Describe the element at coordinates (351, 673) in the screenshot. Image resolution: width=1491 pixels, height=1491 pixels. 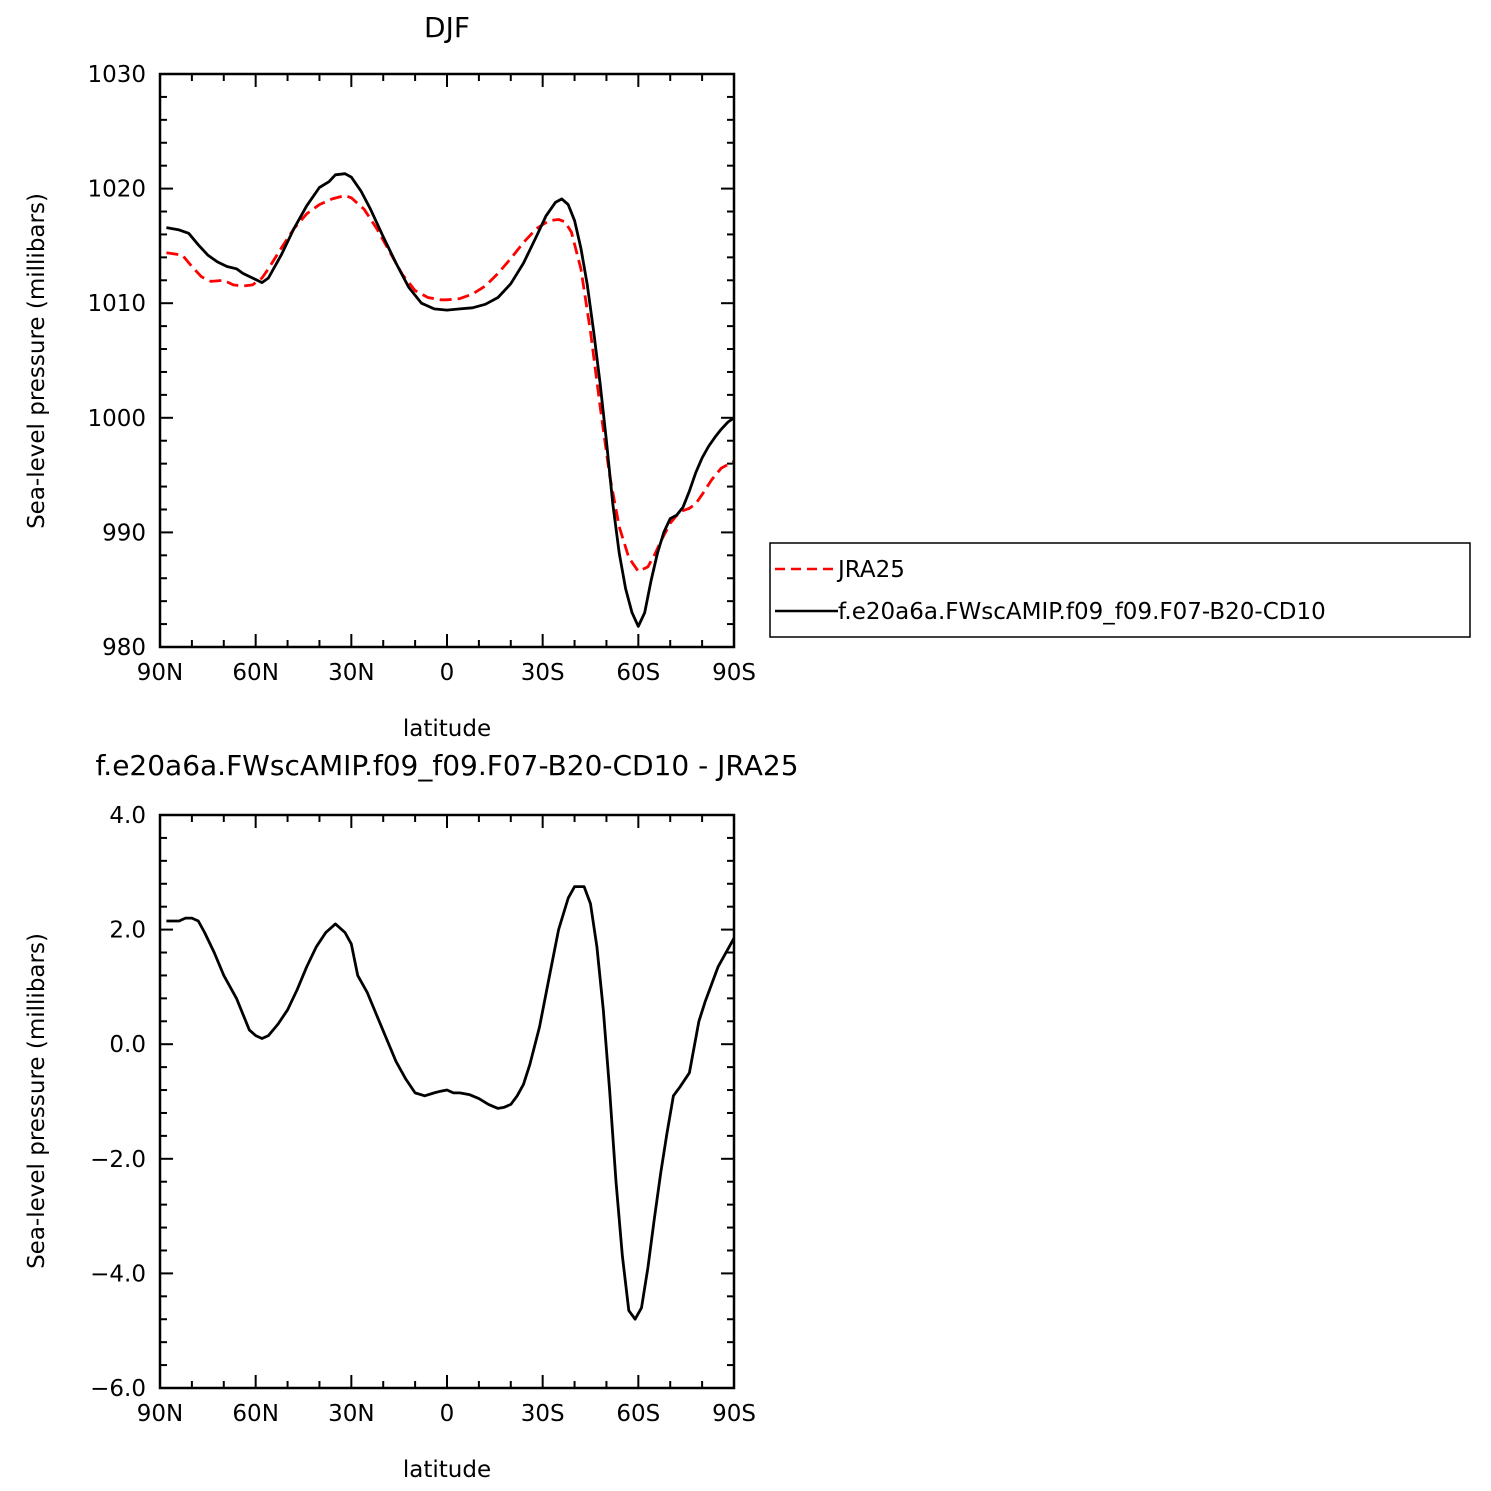
I see `top-x-tick-label: 30N` at that location.